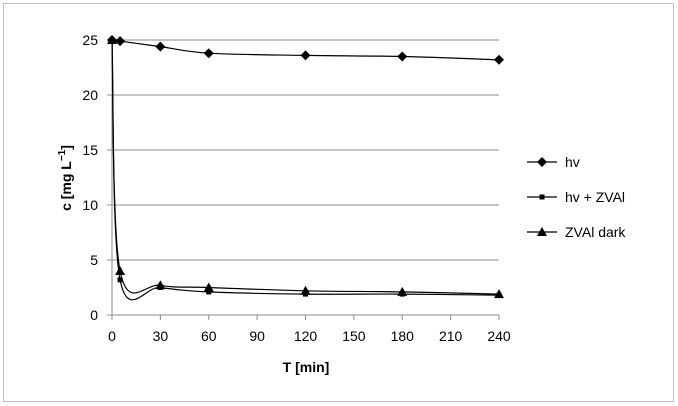 The image size is (678, 406). What do you see at coordinates (403, 336) in the screenshot?
I see `x-tick-label: 180` at bounding box center [403, 336].